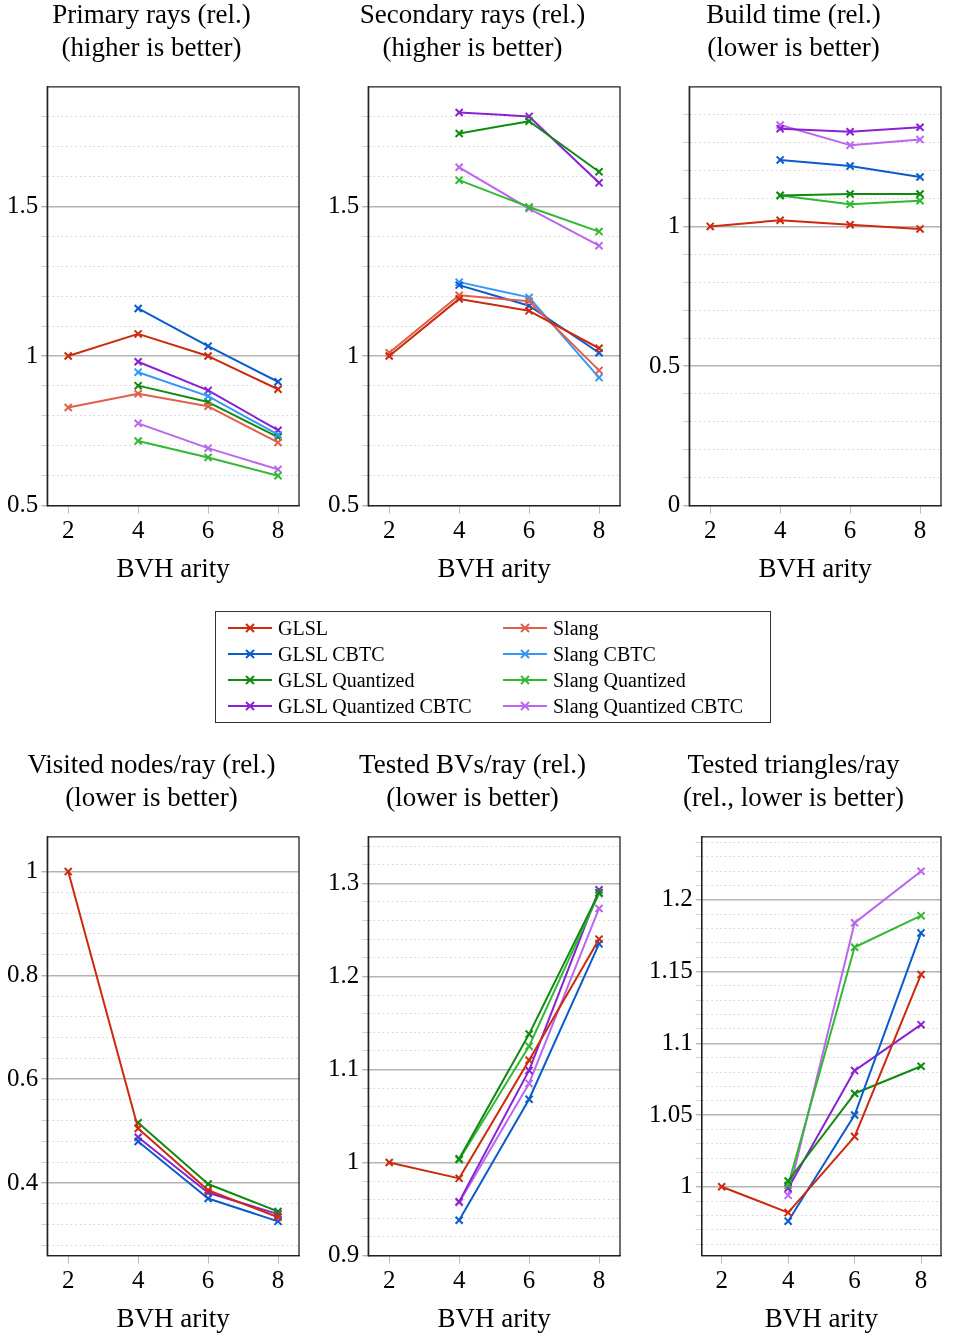 Image resolution: width=964 pixels, height=1337 pixels. I want to click on legend-label: Slang Quantized CBTC, so click(648, 706).